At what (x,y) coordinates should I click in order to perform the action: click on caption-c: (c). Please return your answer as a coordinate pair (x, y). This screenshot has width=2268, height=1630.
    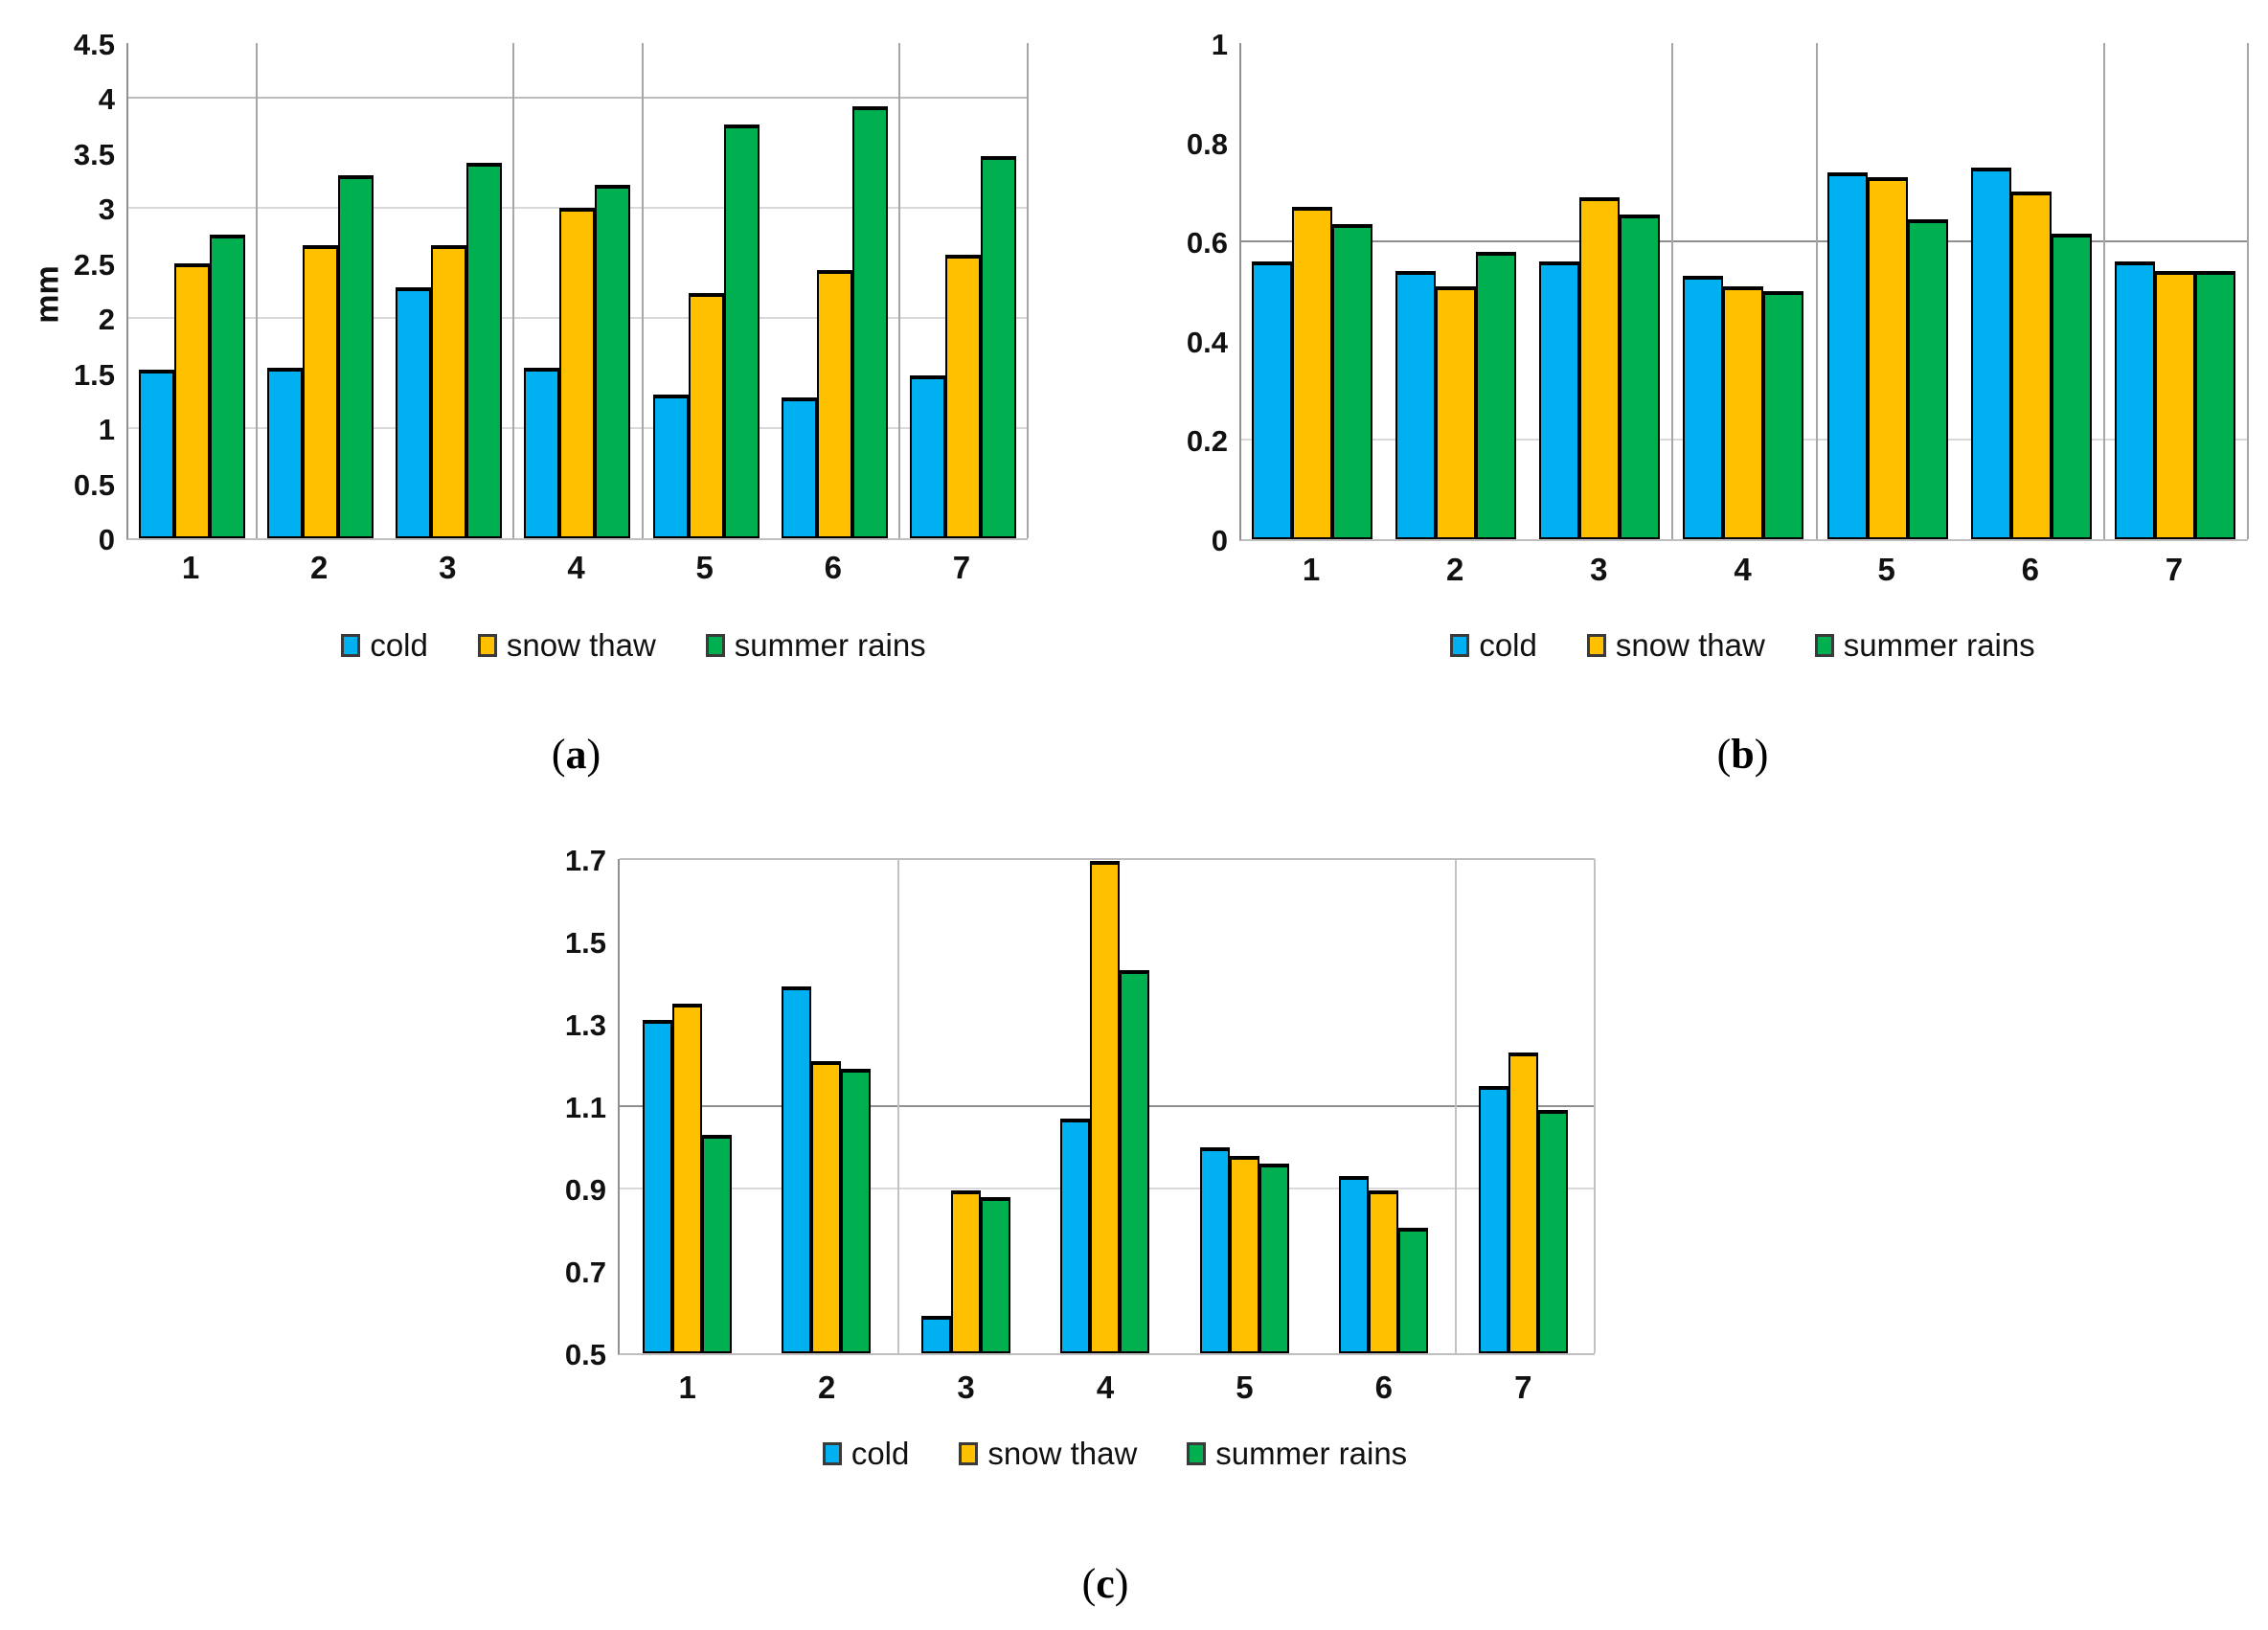
    Looking at the image, I should click on (1105, 1583).